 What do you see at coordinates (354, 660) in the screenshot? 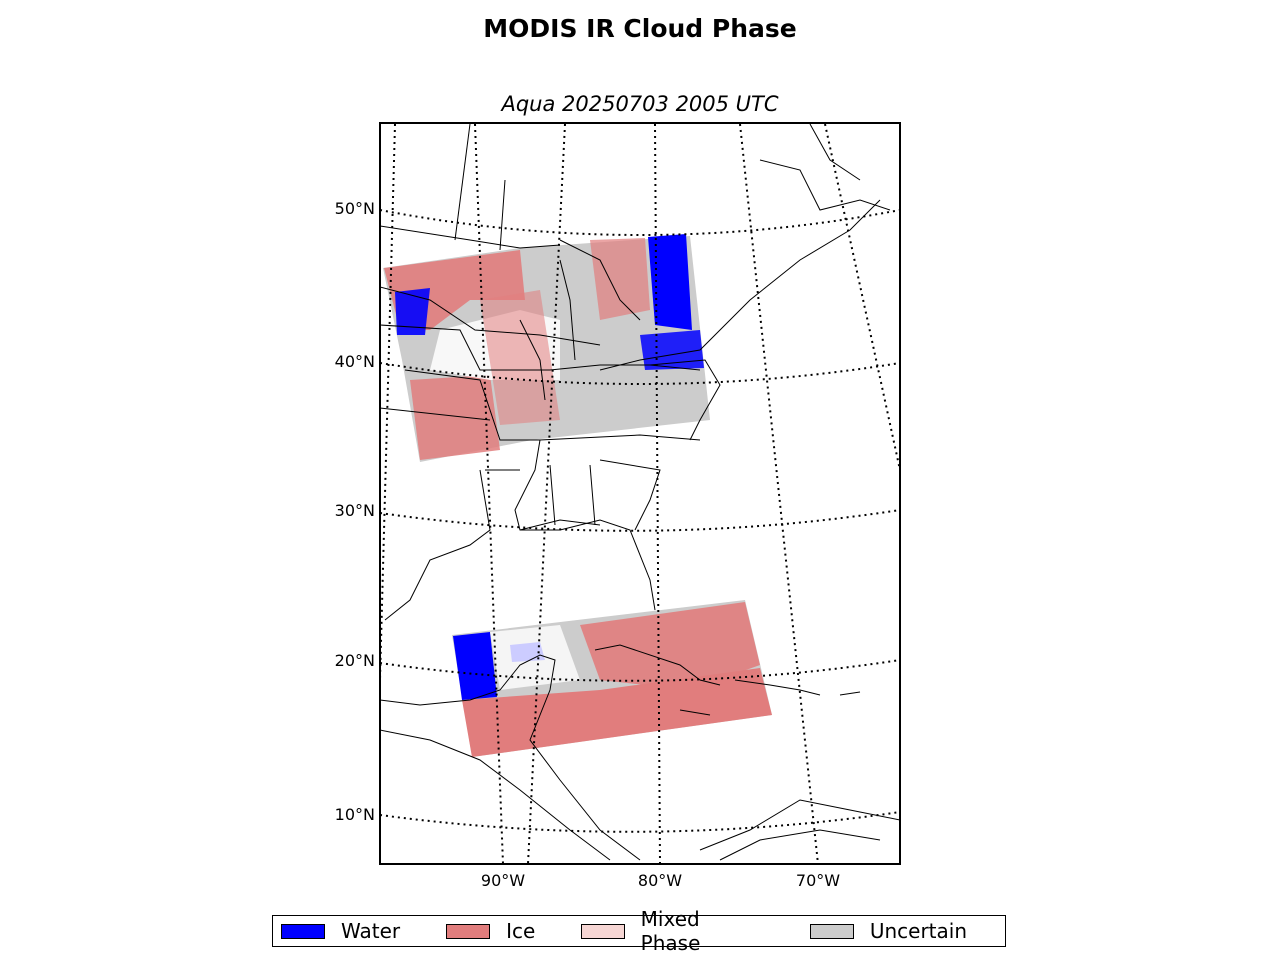
I see `lat-label-20n: 20°N` at bounding box center [354, 660].